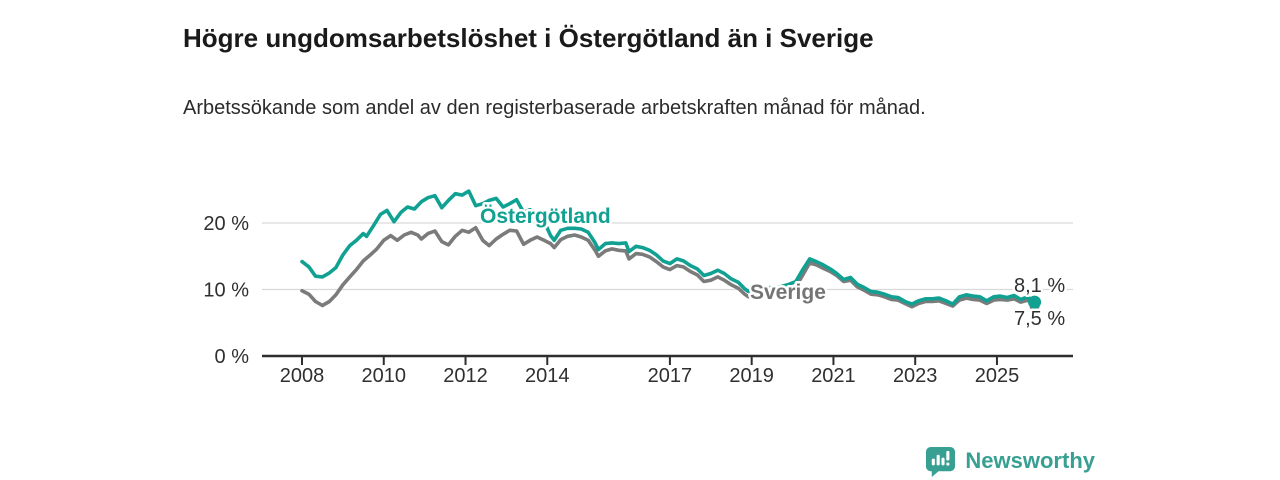 This screenshot has height=480, width=1280. I want to click on x-tick-label: 2008, so click(302, 376).